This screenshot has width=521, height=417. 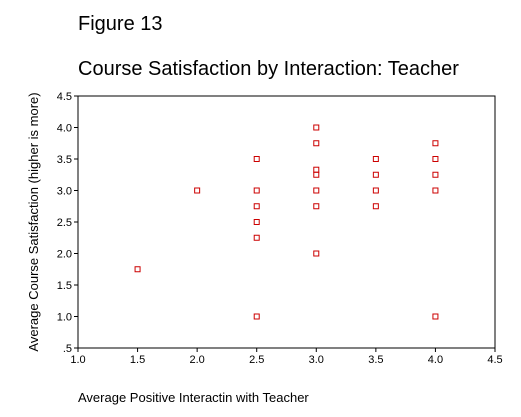 What do you see at coordinates (375, 360) in the screenshot?
I see `x-tick-label: 3.5` at bounding box center [375, 360].